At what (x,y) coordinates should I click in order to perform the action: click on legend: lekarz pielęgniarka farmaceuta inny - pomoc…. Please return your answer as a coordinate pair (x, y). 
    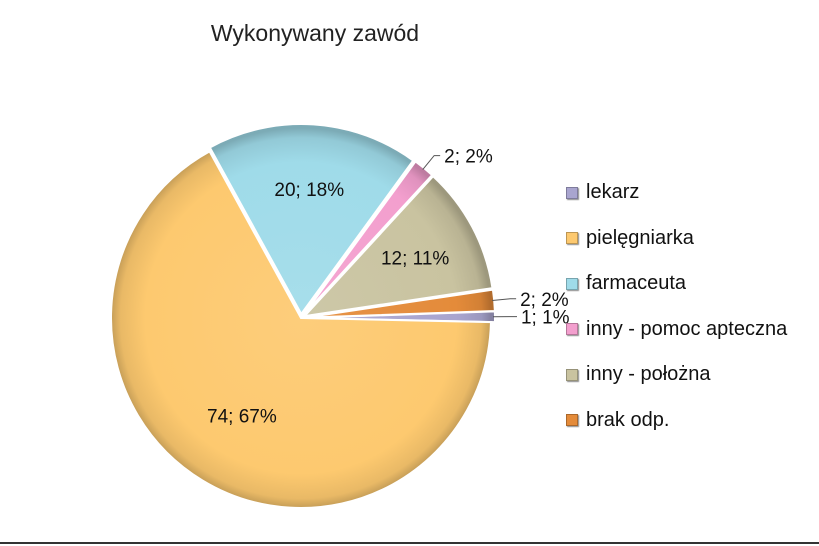
    Looking at the image, I should click on (676, 306).